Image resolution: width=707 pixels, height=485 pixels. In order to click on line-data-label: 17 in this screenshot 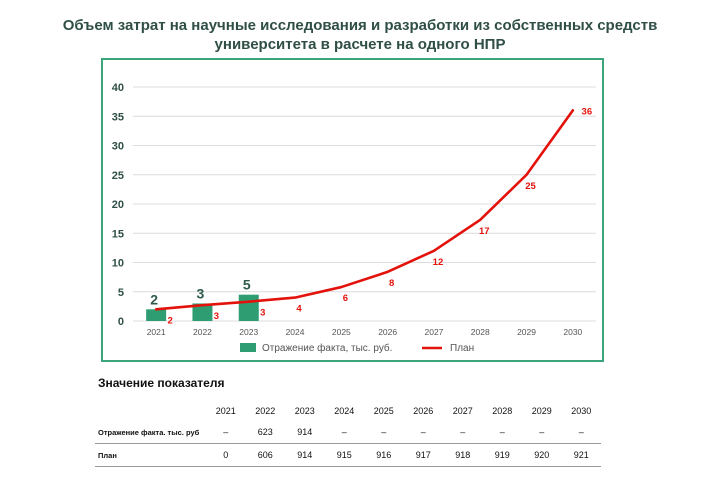, I will do `click(484, 231)`.